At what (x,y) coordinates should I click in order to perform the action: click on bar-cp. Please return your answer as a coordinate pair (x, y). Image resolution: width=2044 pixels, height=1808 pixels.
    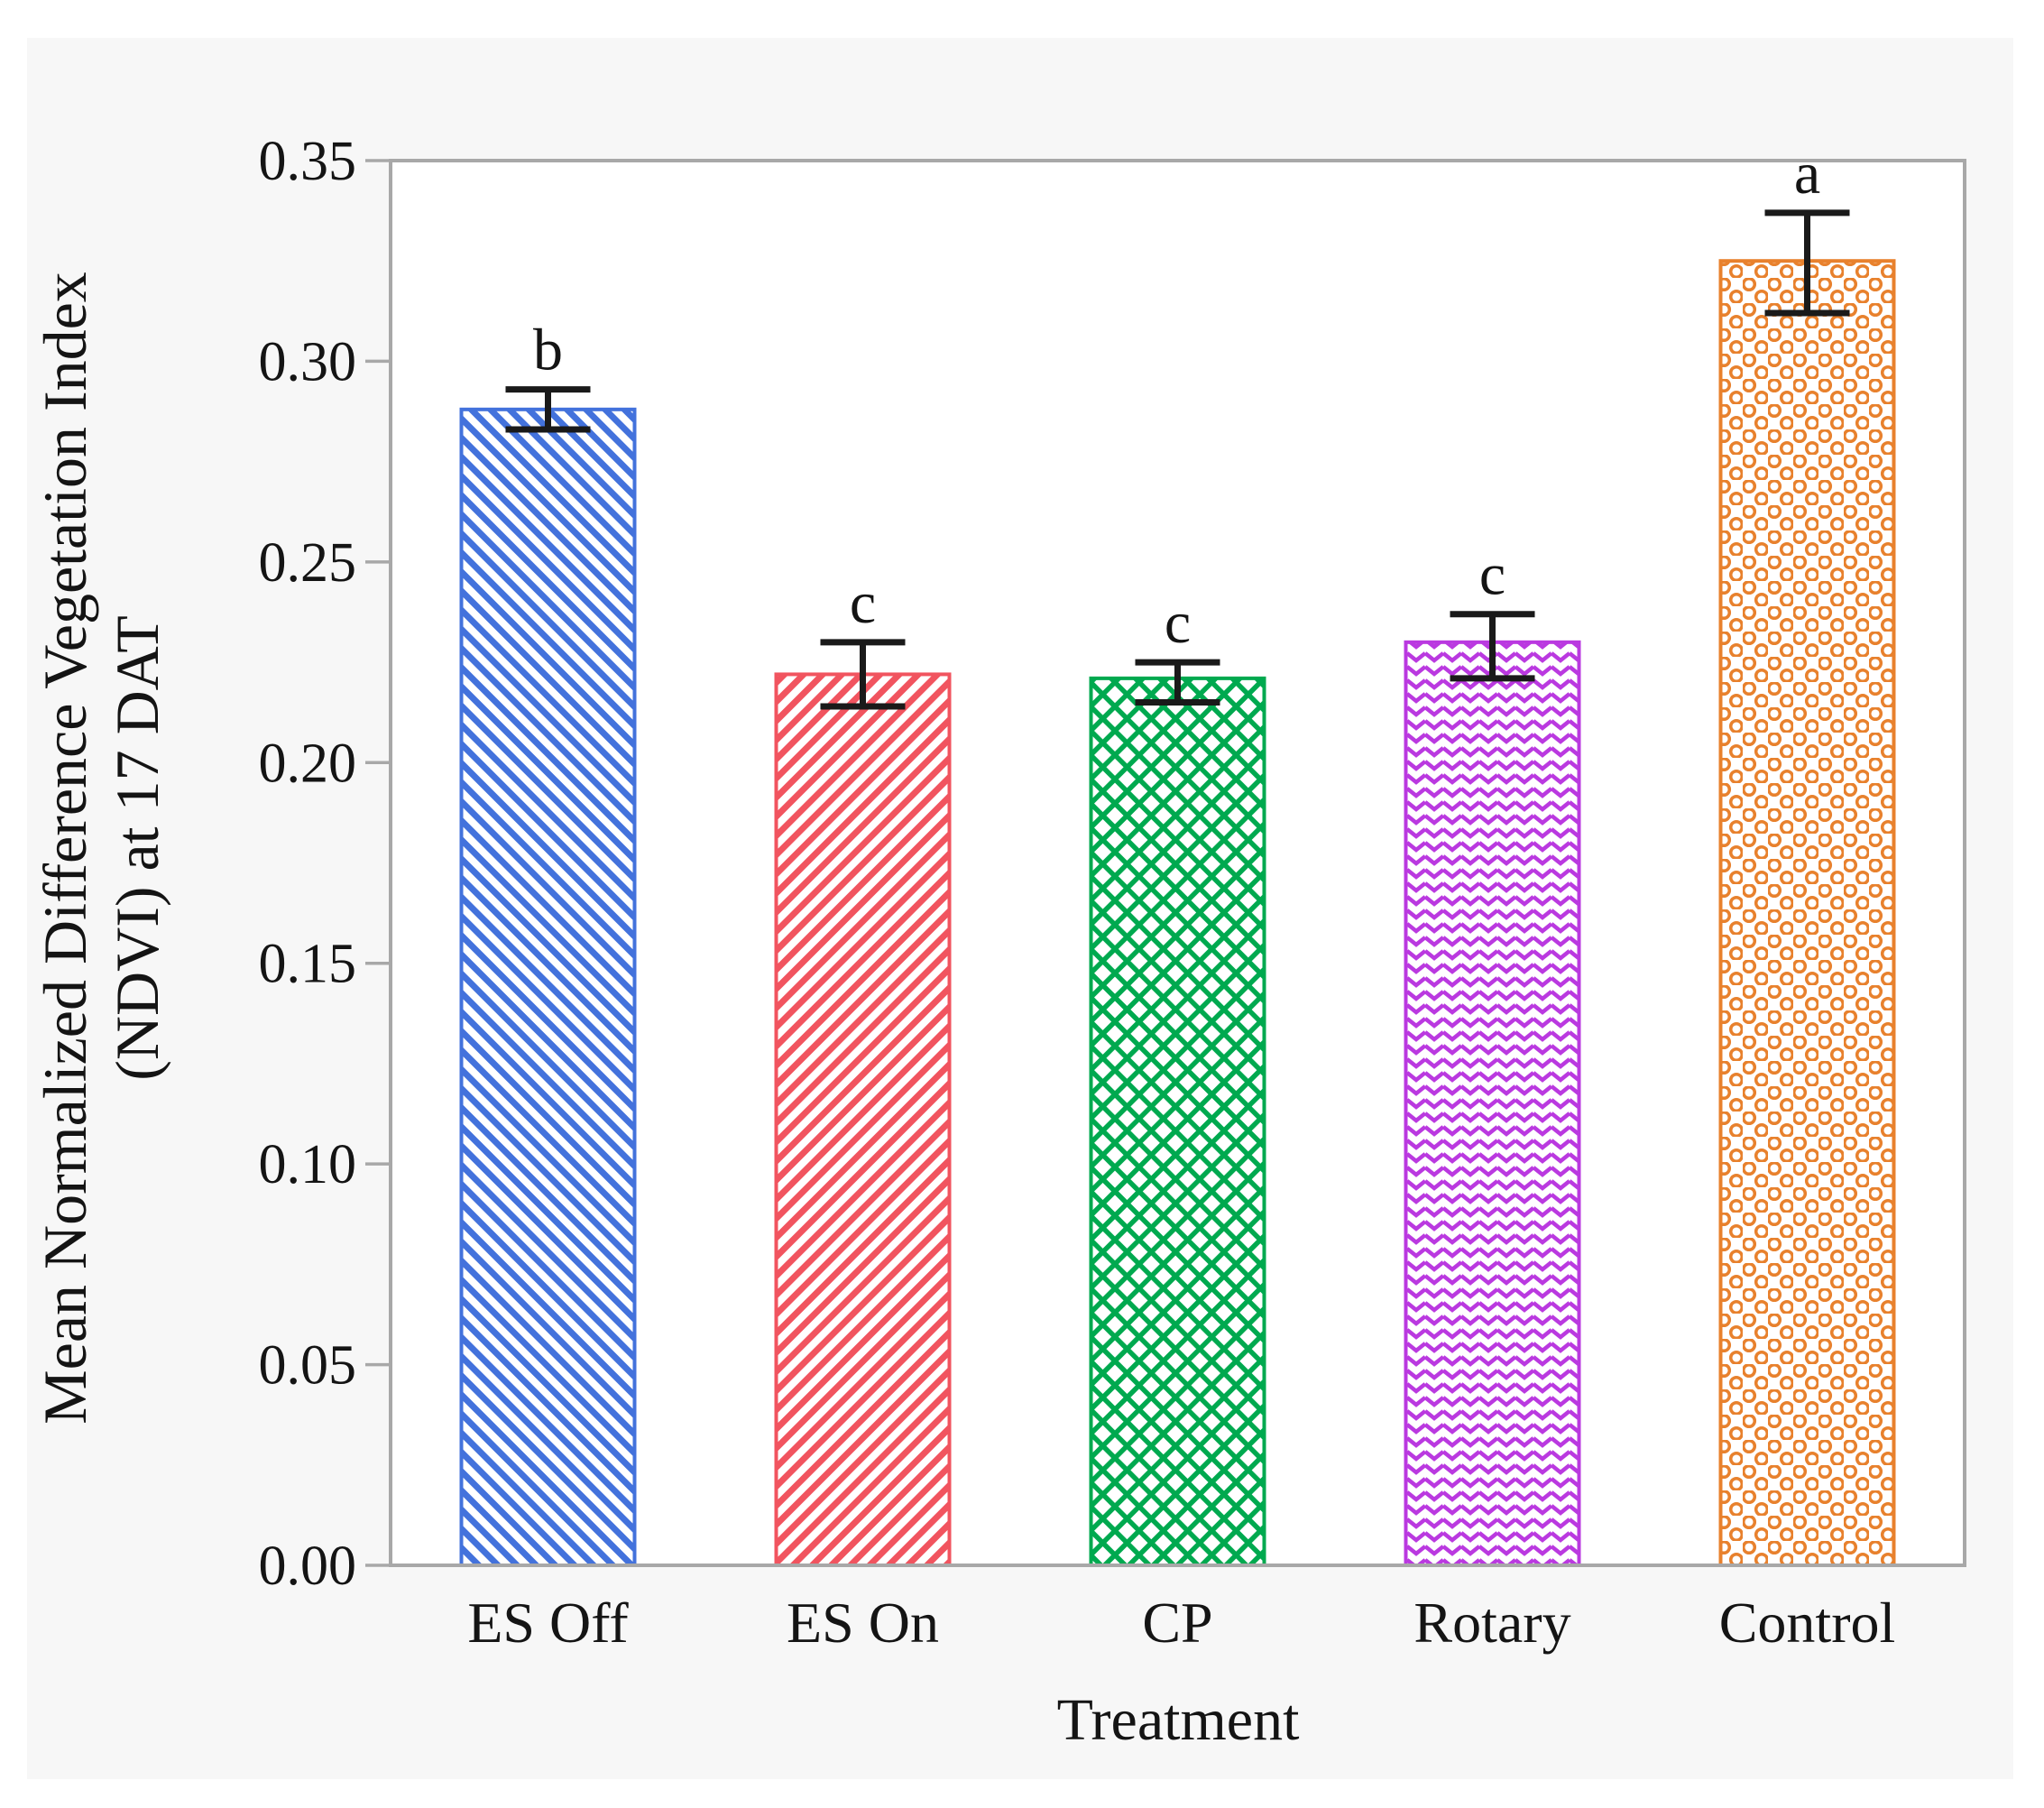
    Looking at the image, I should click on (1177, 1121).